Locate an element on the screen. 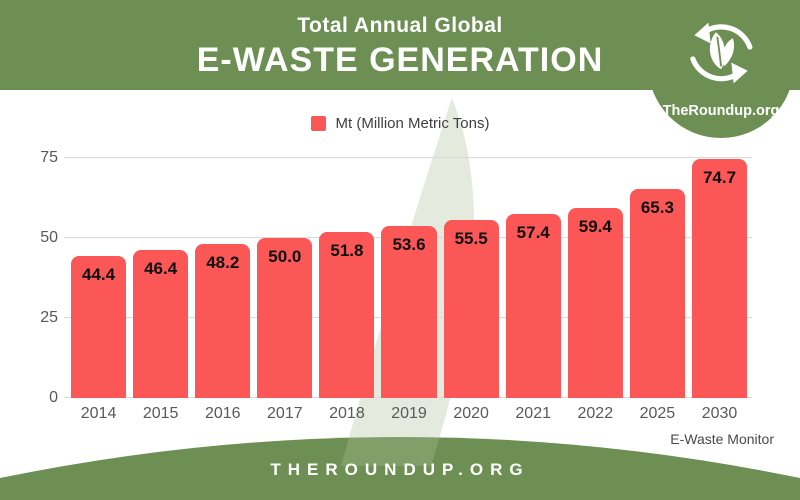 Image resolution: width=800 pixels, height=500 pixels. bar-value-label: 53.6 is located at coordinates (409, 245).